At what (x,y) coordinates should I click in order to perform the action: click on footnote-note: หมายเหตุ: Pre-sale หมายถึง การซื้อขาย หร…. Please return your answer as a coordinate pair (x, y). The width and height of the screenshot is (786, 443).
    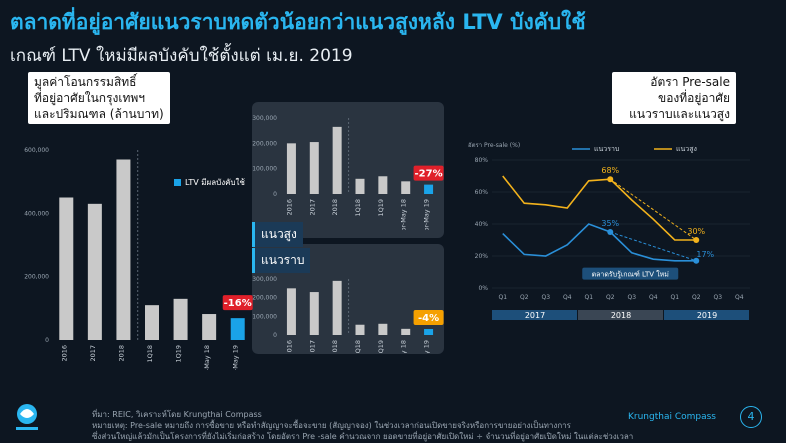
    Looking at the image, I should click on (331, 425).